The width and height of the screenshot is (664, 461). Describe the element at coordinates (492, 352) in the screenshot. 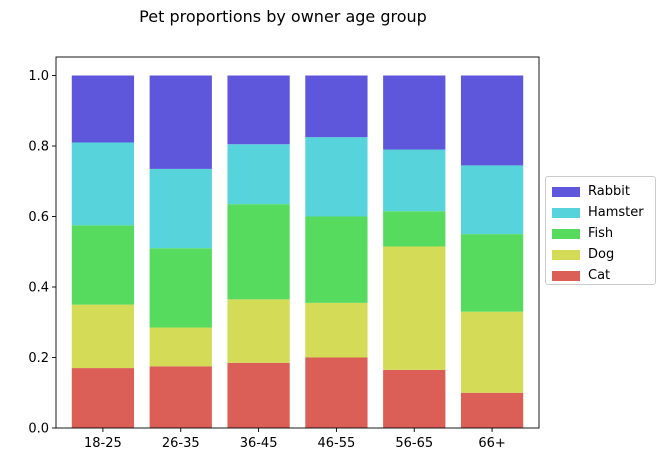

I see `bar-dog-66+` at that location.